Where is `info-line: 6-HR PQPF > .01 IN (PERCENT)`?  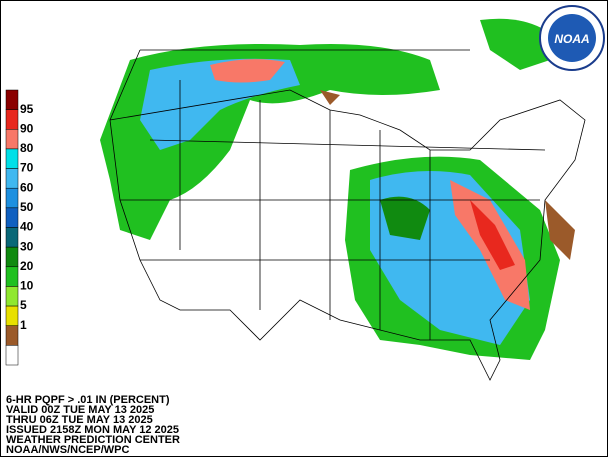 info-line: 6-HR PQPF > .01 IN (PERCENT) is located at coordinates (88, 400).